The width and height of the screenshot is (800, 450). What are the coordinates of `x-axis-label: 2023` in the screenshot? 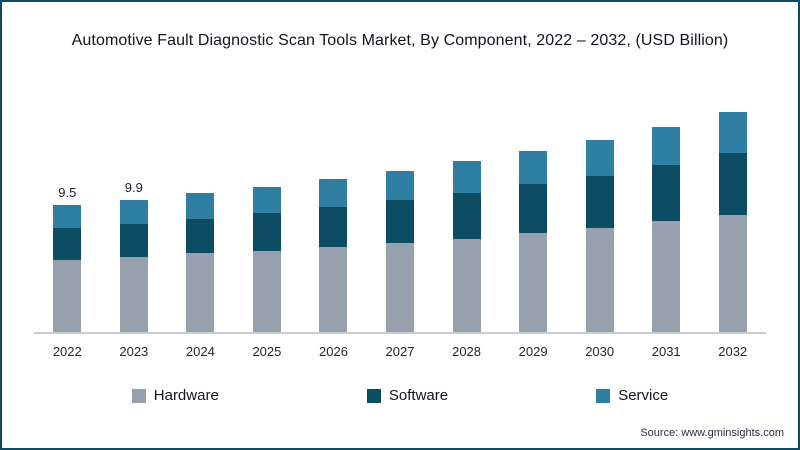 It's located at (134, 351).